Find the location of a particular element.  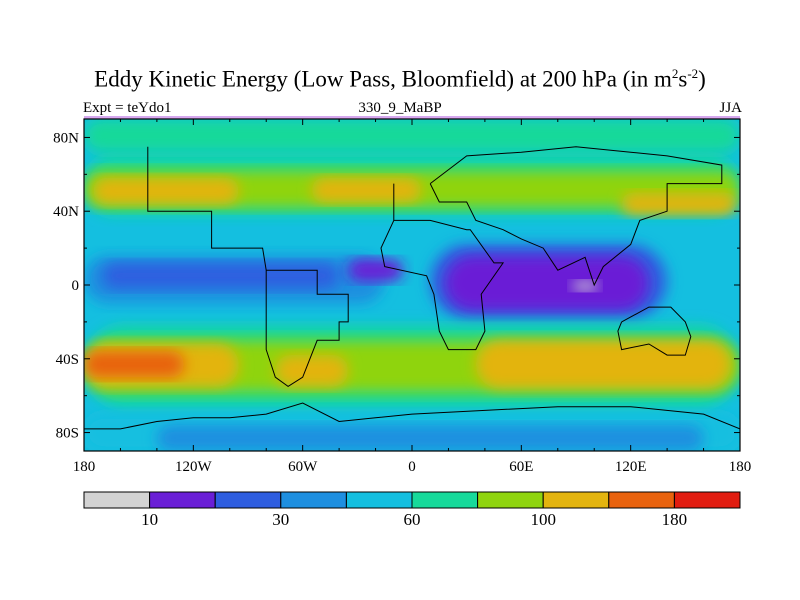

y-tick-label: 80N is located at coordinates (66, 138).